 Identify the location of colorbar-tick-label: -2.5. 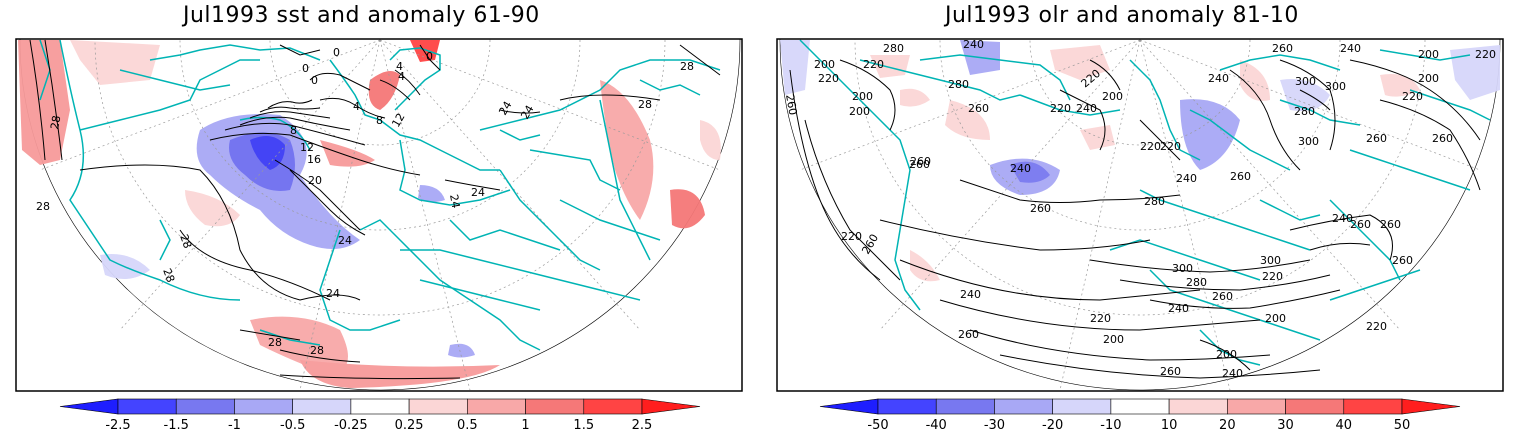
(117, 424).